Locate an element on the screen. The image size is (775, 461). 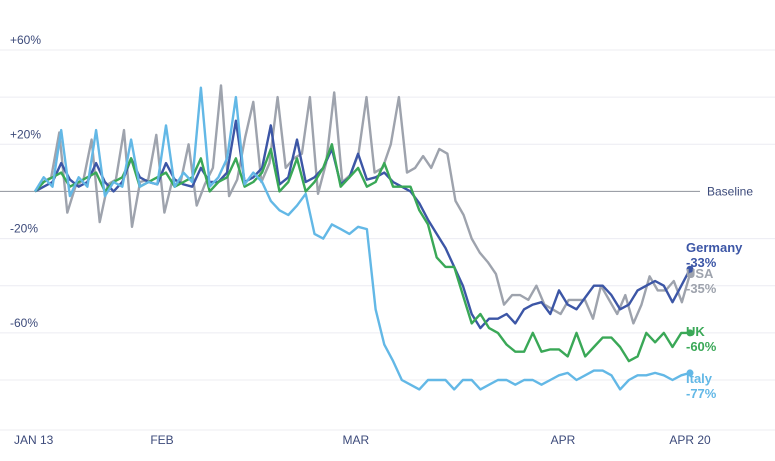
y-tick-label: -20% is located at coordinates (24, 229).